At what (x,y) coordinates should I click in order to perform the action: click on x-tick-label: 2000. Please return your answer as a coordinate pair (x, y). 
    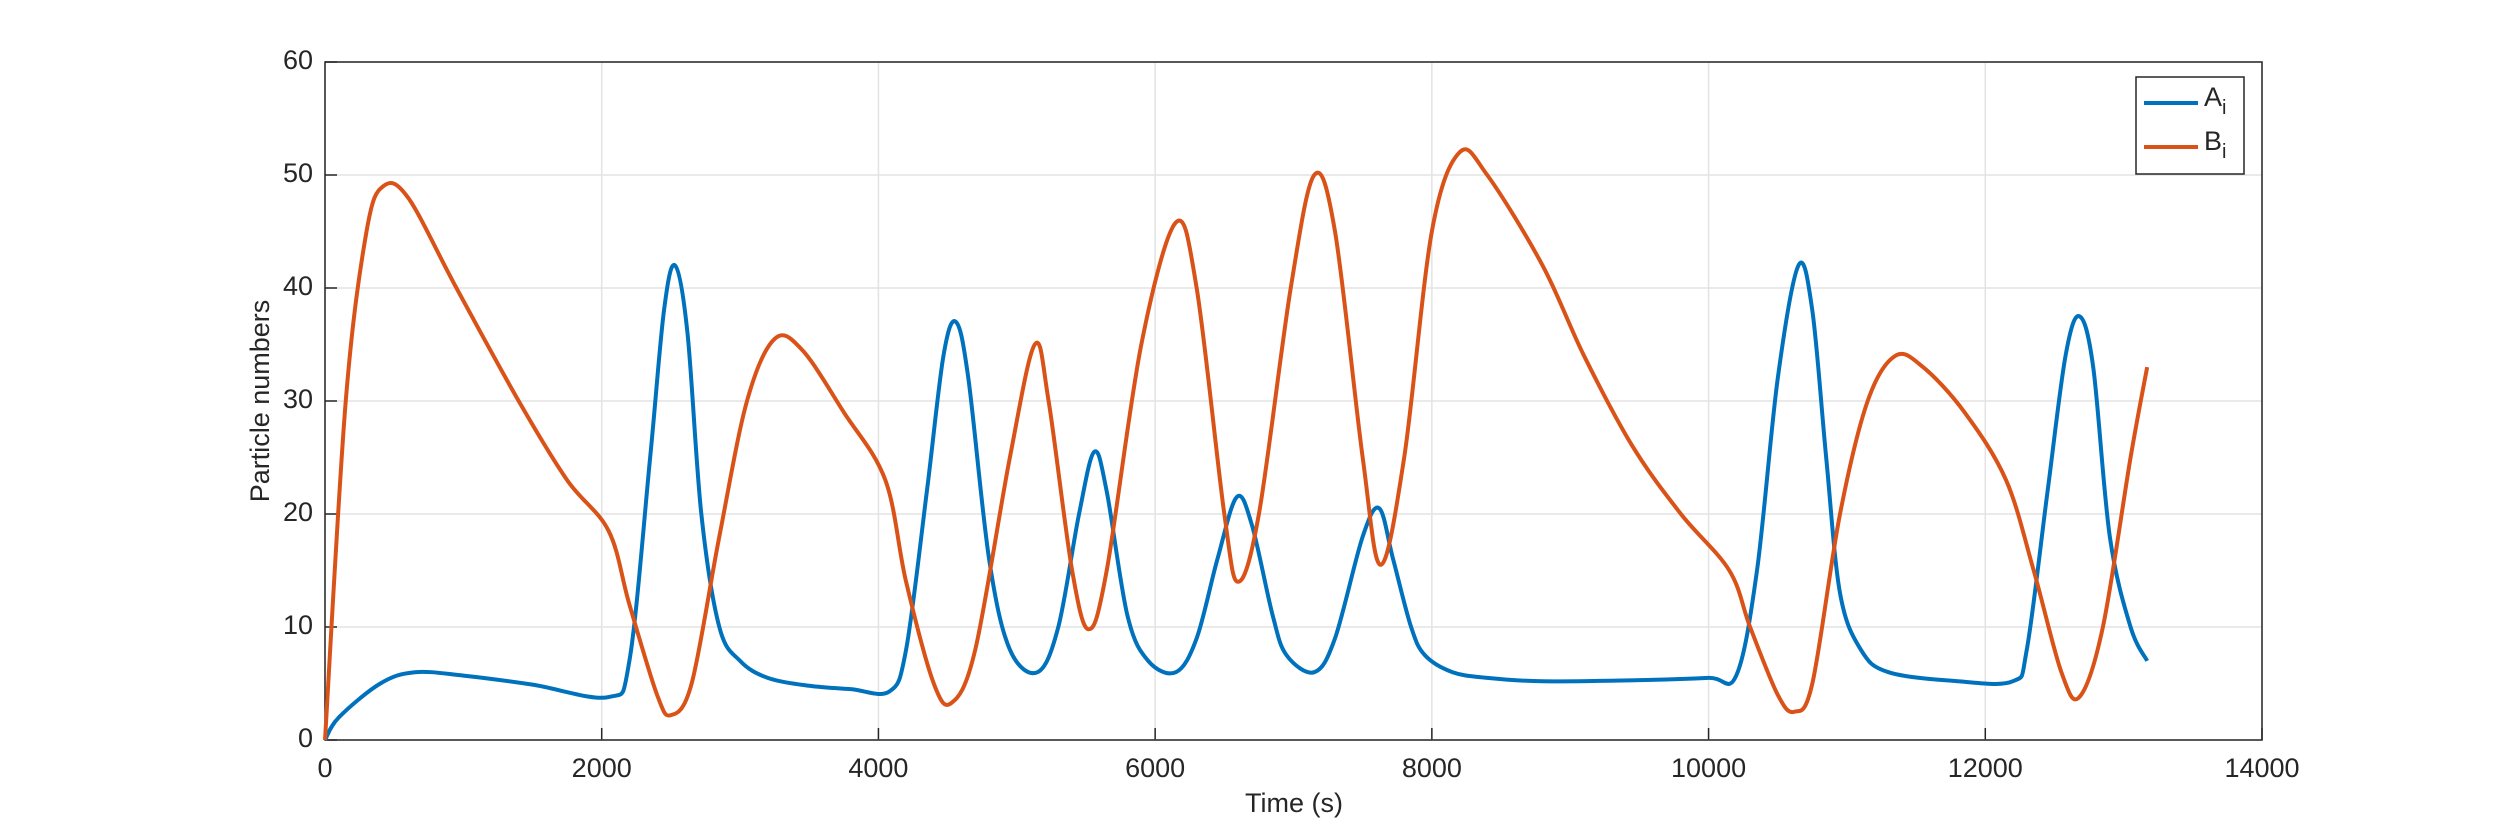
    Looking at the image, I should click on (602, 768).